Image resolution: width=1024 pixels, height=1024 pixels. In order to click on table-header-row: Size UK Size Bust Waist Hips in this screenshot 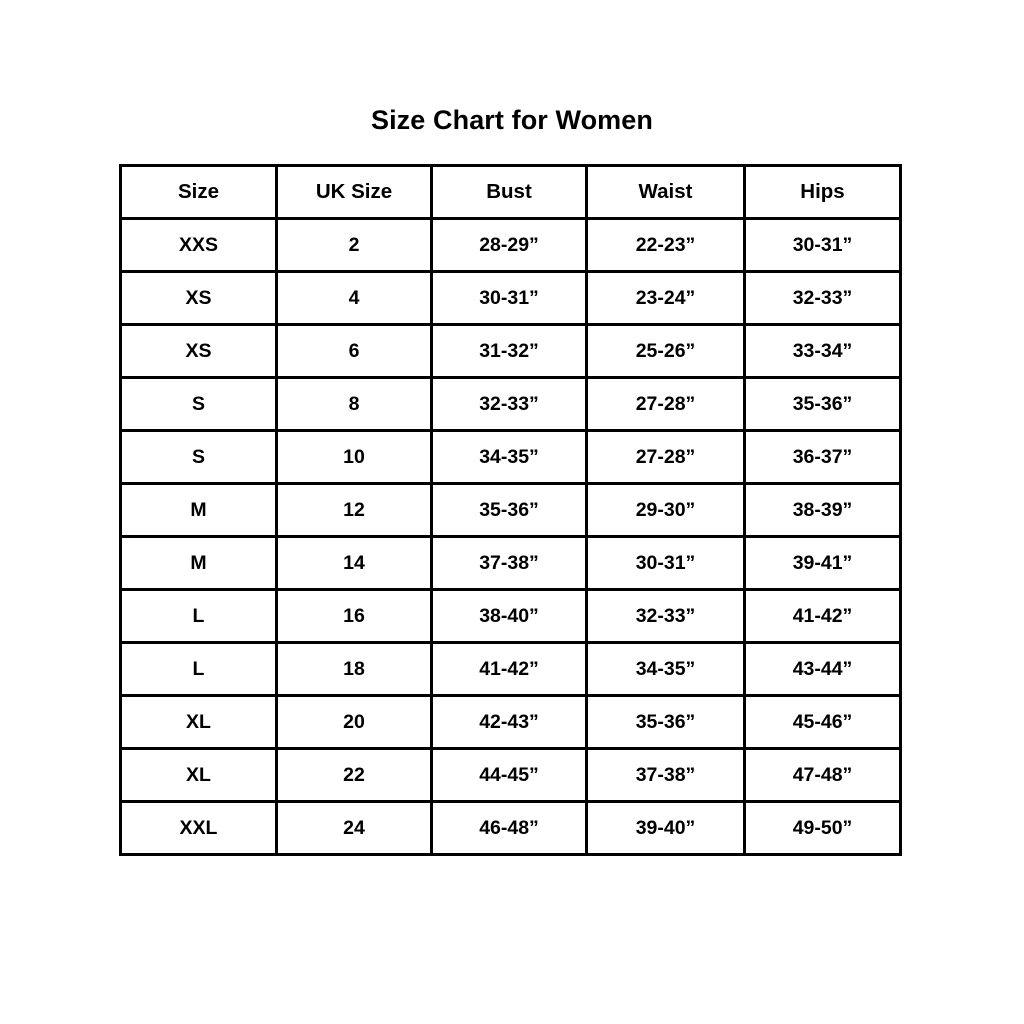, I will do `click(510, 192)`.